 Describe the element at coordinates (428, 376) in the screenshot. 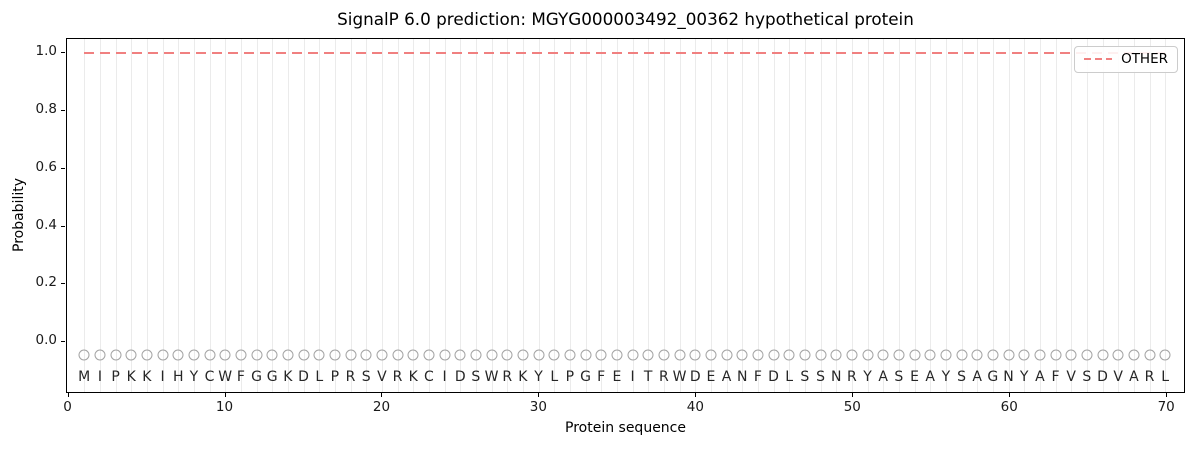

I see `sequence-letter: C` at that location.